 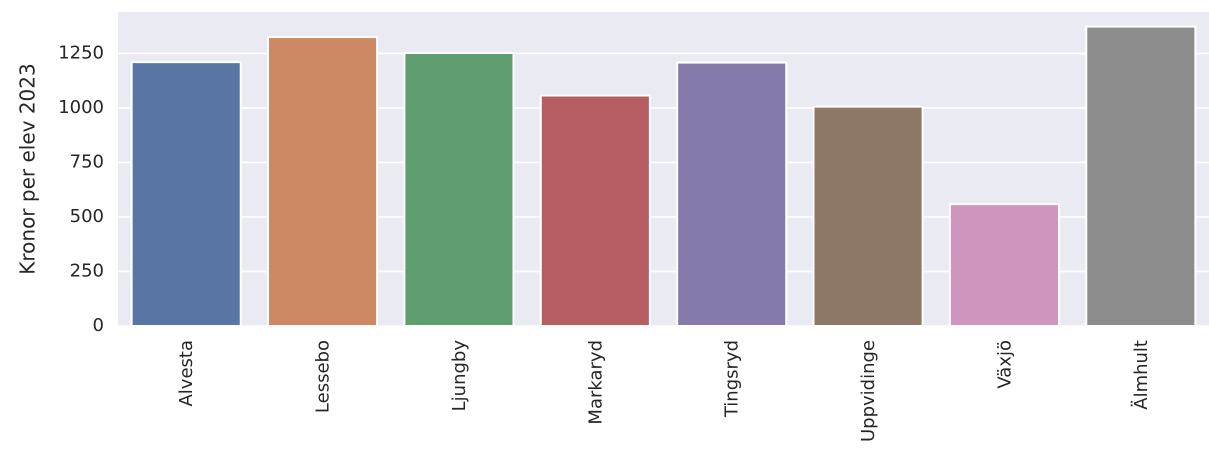 I want to click on x-tick-label: Älmhult, so click(x=1141, y=375).